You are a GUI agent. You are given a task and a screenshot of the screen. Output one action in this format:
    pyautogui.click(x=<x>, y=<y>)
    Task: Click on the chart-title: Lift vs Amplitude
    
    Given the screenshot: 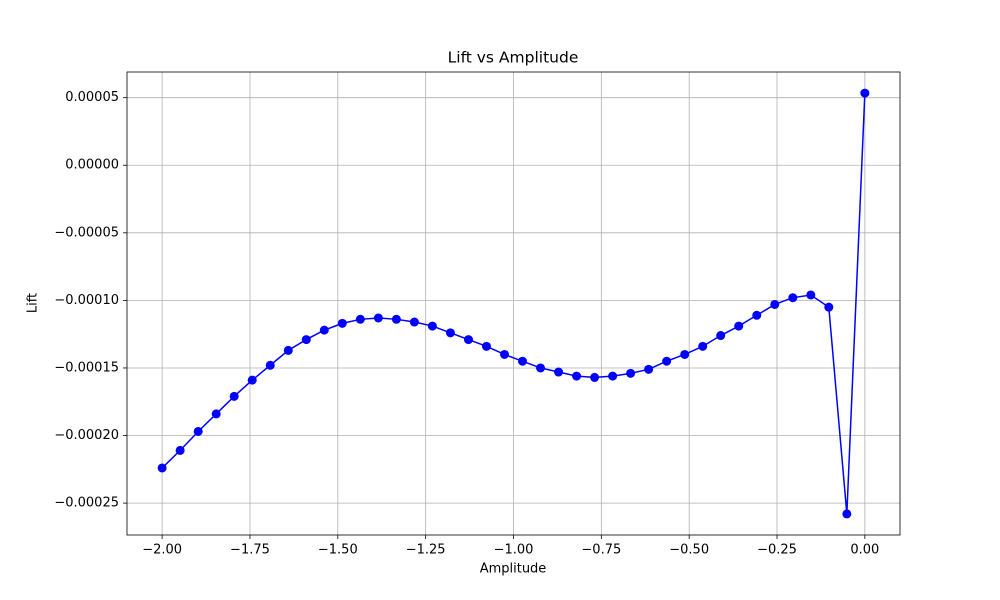 What is the action you would take?
    pyautogui.click(x=513, y=58)
    